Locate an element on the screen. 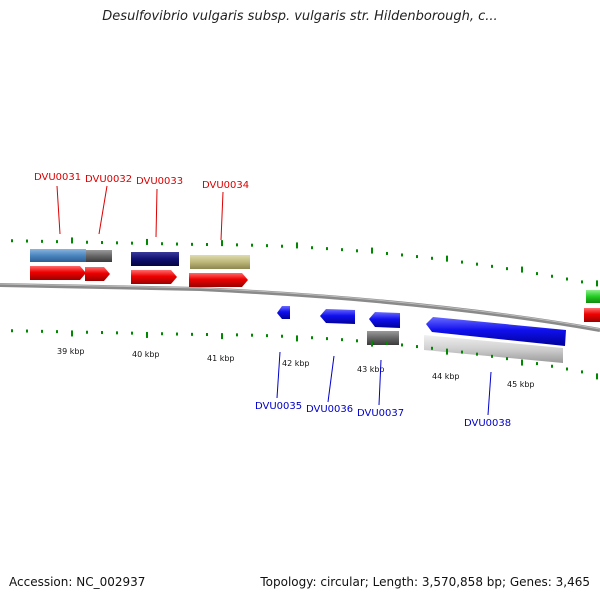 The height and width of the screenshot is (600, 600). feature-dvu0034-cds is located at coordinates (220, 262).